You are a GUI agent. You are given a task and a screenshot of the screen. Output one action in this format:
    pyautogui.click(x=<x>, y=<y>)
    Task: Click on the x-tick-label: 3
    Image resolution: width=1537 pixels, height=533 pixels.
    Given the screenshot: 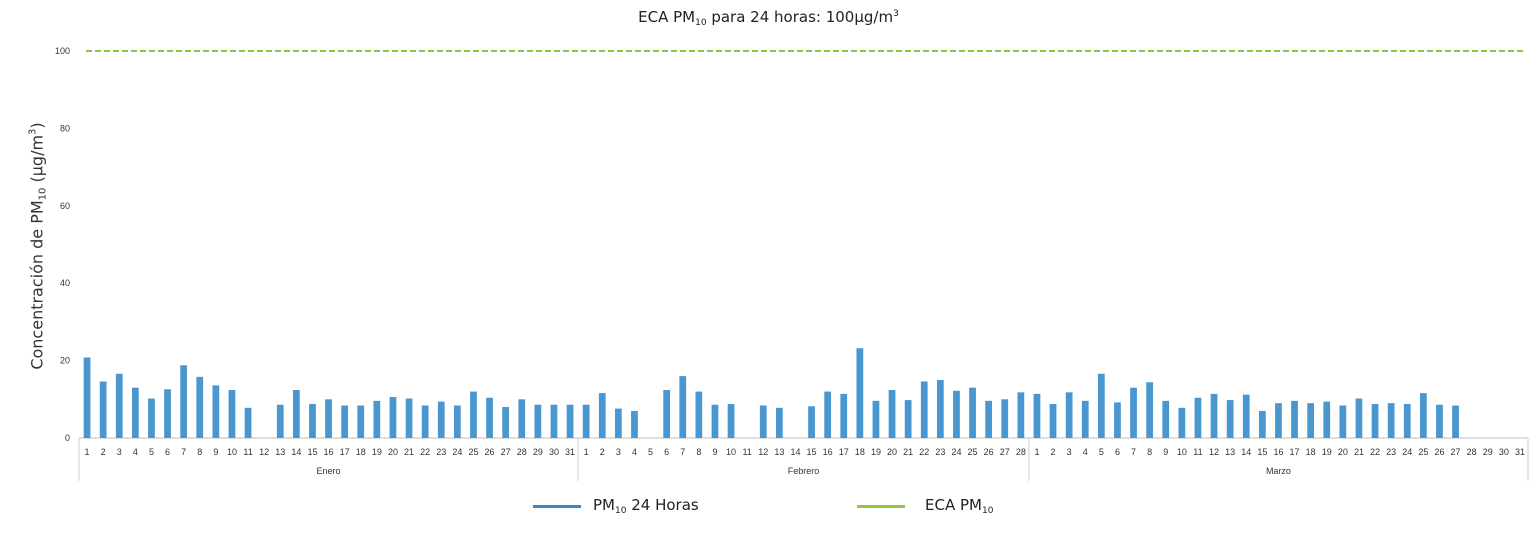 What is the action you would take?
    pyautogui.click(x=1069, y=452)
    